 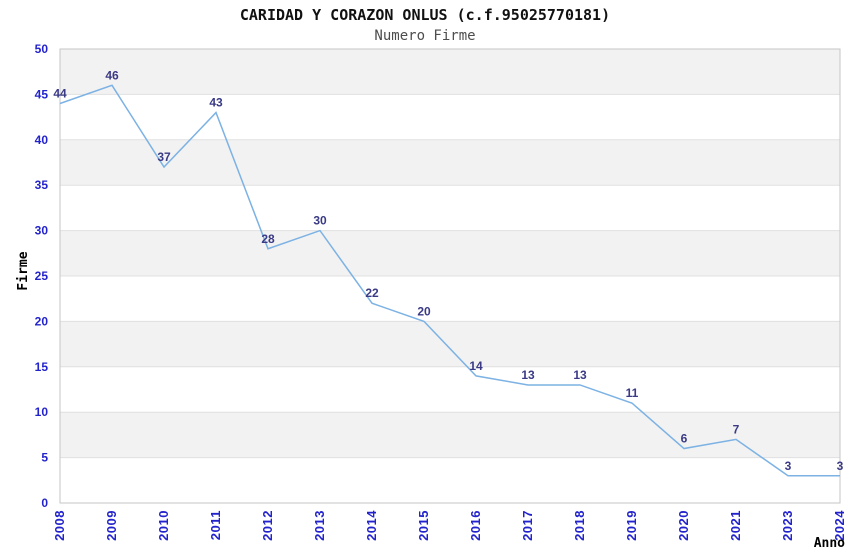 I want to click on x-tick-label: 2009, so click(x=111, y=525).